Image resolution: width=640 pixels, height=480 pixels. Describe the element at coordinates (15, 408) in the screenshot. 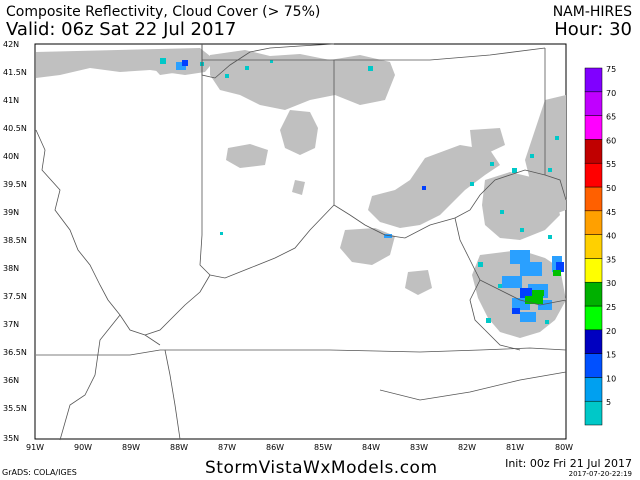

I see `lat-label: 35.5N` at that location.